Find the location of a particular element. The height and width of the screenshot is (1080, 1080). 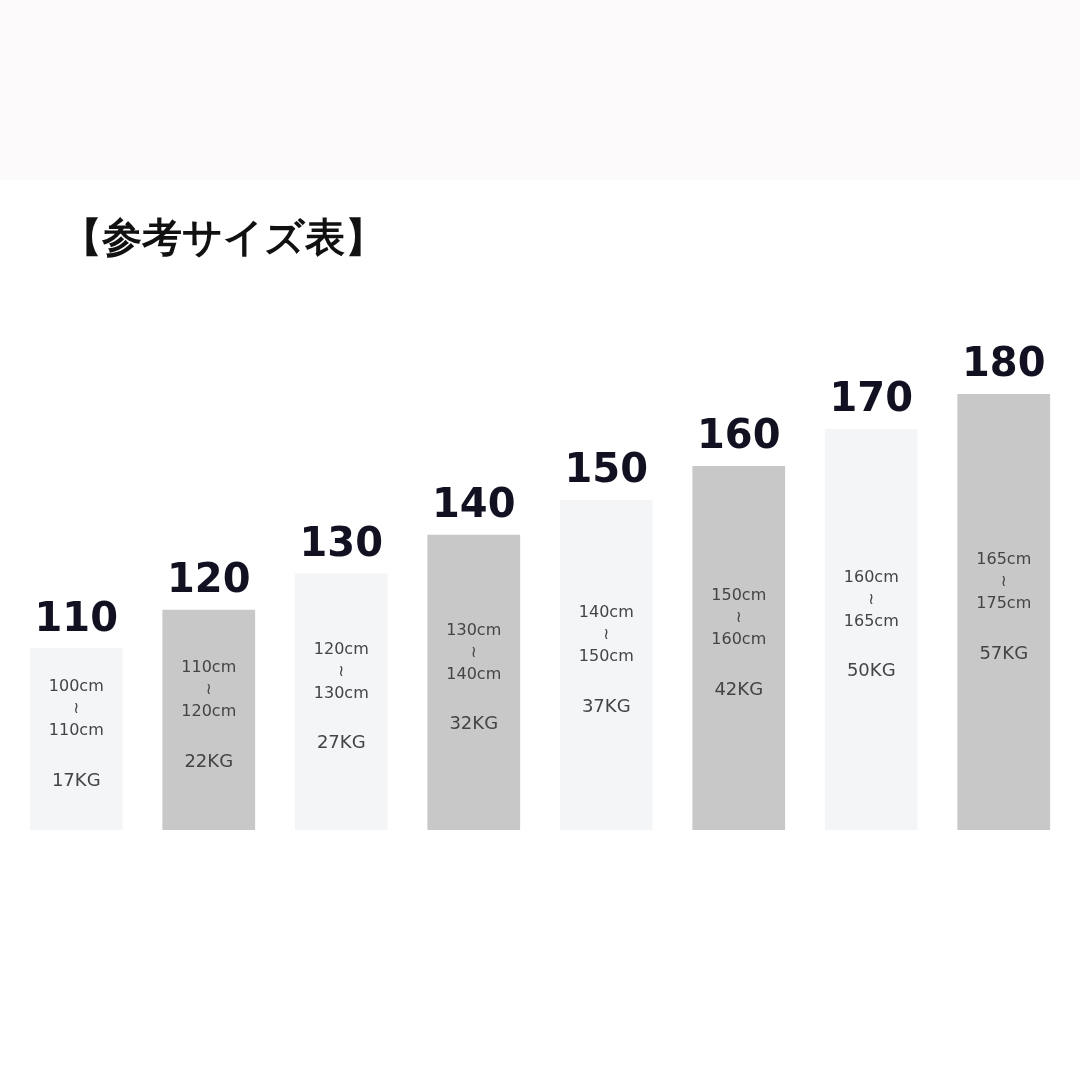

annotation: 42KG is located at coordinates (739, 688).